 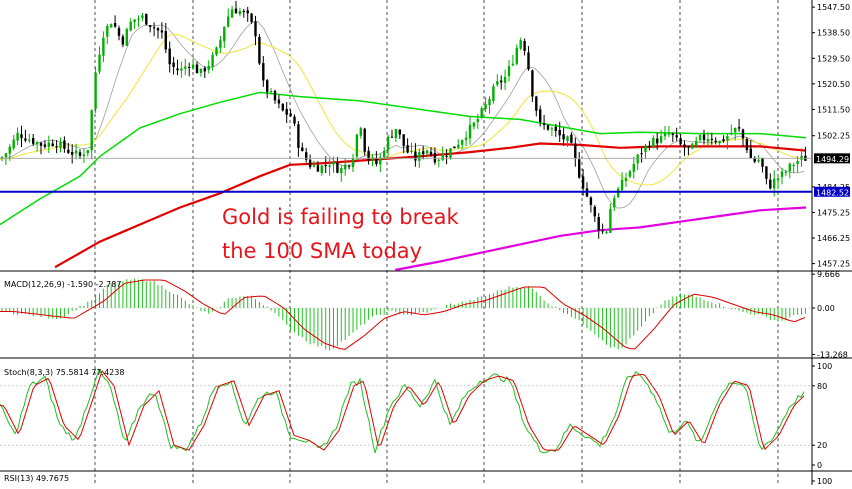 I want to click on macd-tick-label: 9.666, so click(x=828, y=274).